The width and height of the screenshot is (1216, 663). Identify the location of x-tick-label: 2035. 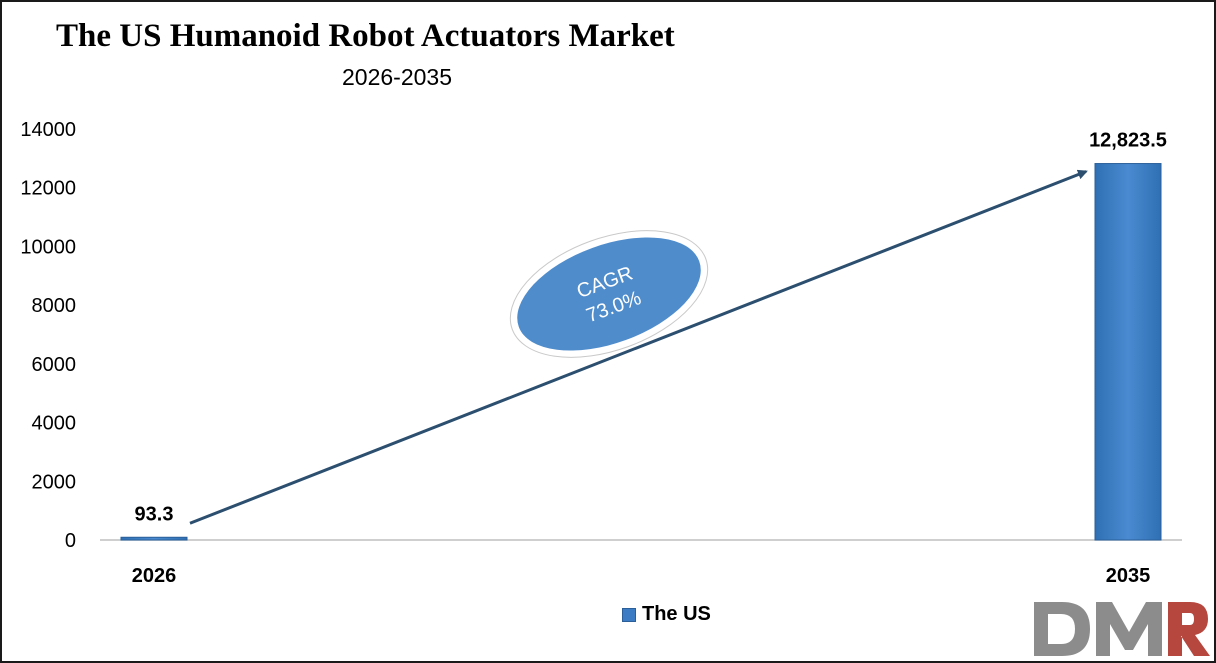
(1128, 576).